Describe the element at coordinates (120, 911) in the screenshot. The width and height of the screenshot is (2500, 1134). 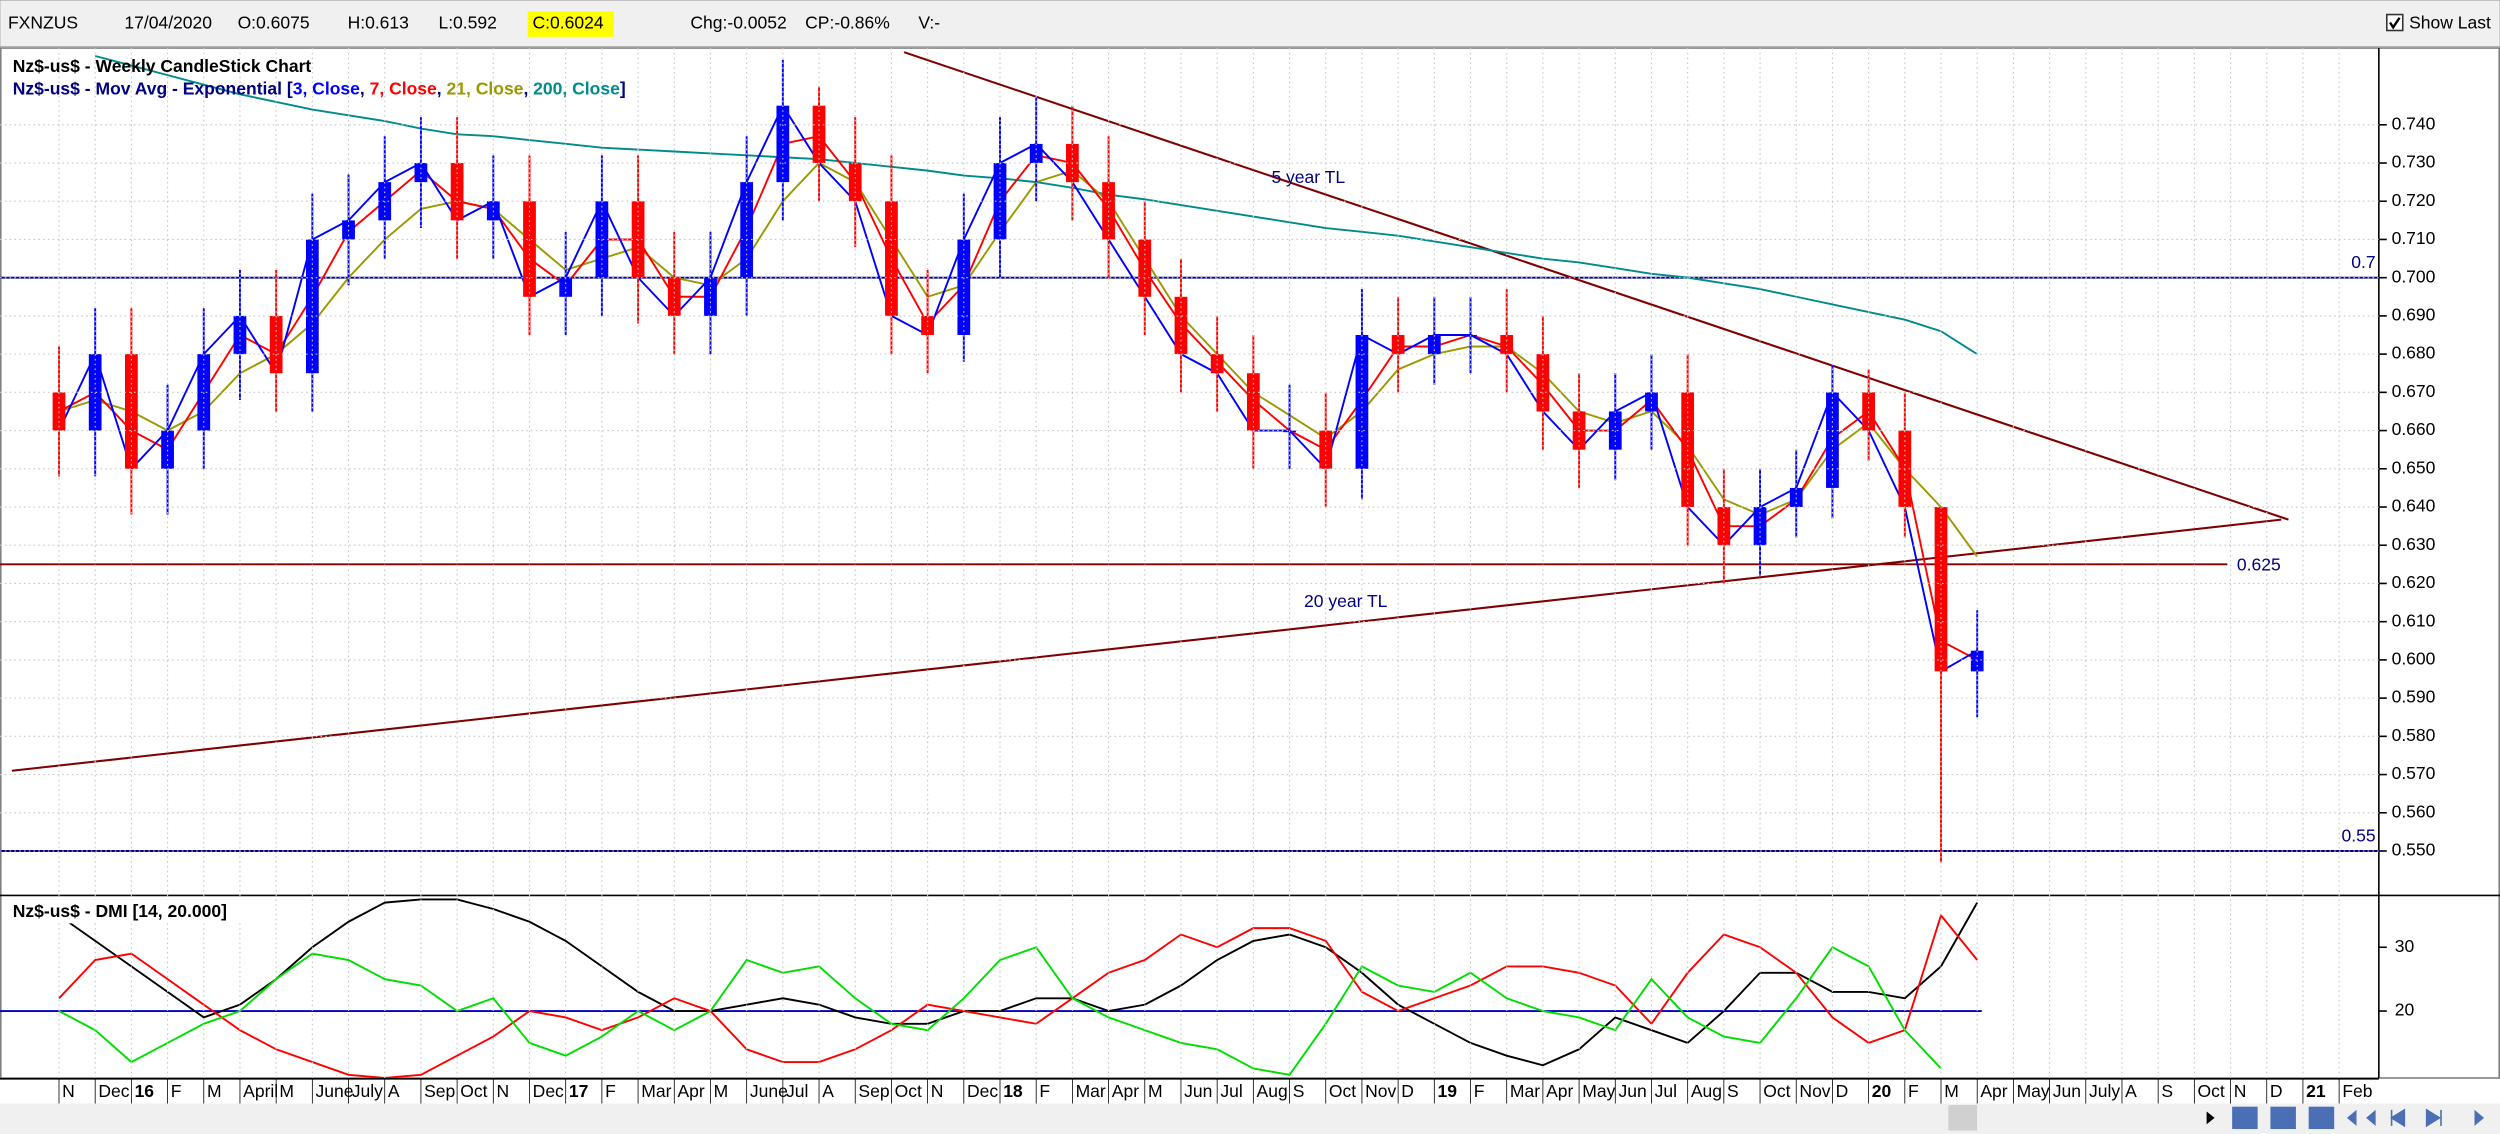
I see `dmi-title: Nz$-us$ - DMI [14, 20.000]` at that location.